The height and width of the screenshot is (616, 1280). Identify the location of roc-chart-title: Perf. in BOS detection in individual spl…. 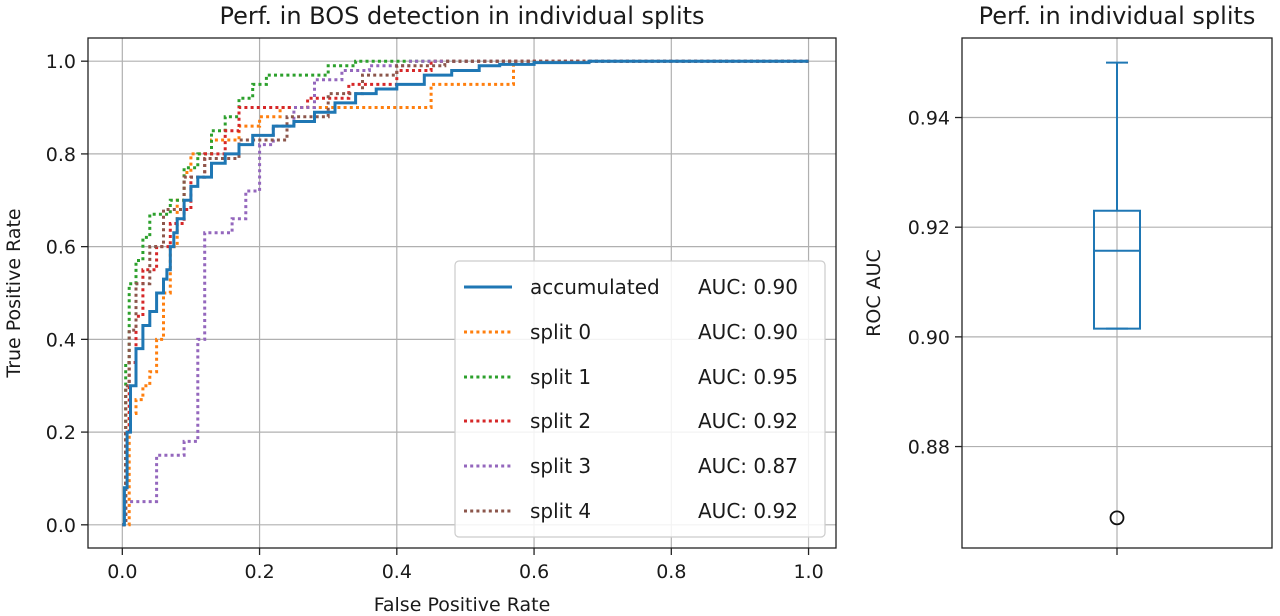
(461, 16).